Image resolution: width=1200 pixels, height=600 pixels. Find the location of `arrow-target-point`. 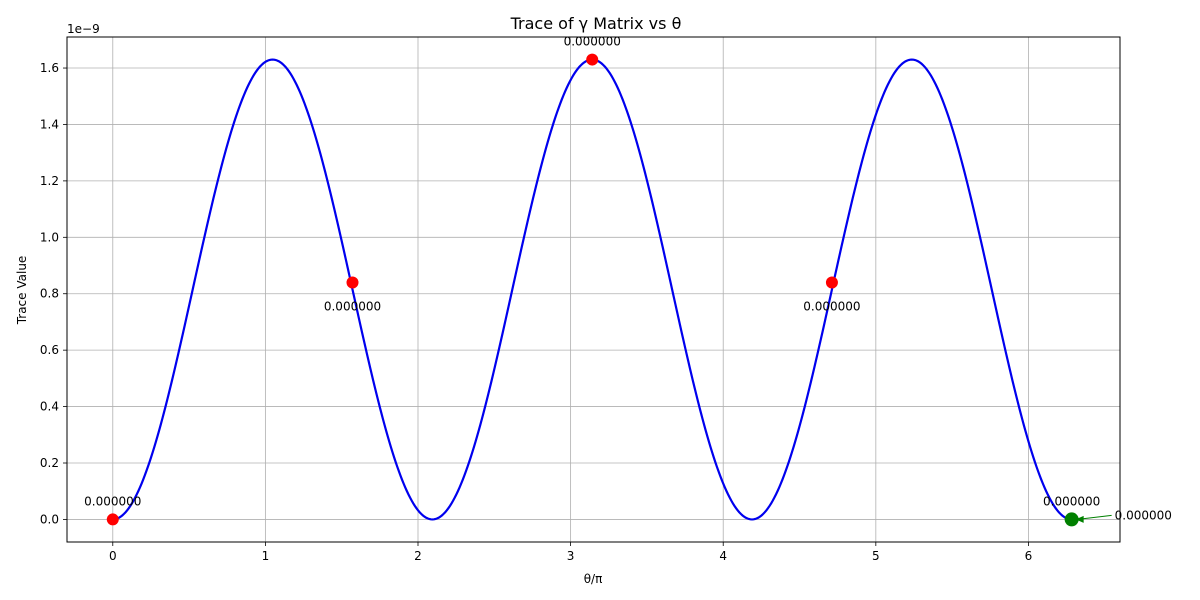

arrow-target-point is located at coordinates (1071, 519).